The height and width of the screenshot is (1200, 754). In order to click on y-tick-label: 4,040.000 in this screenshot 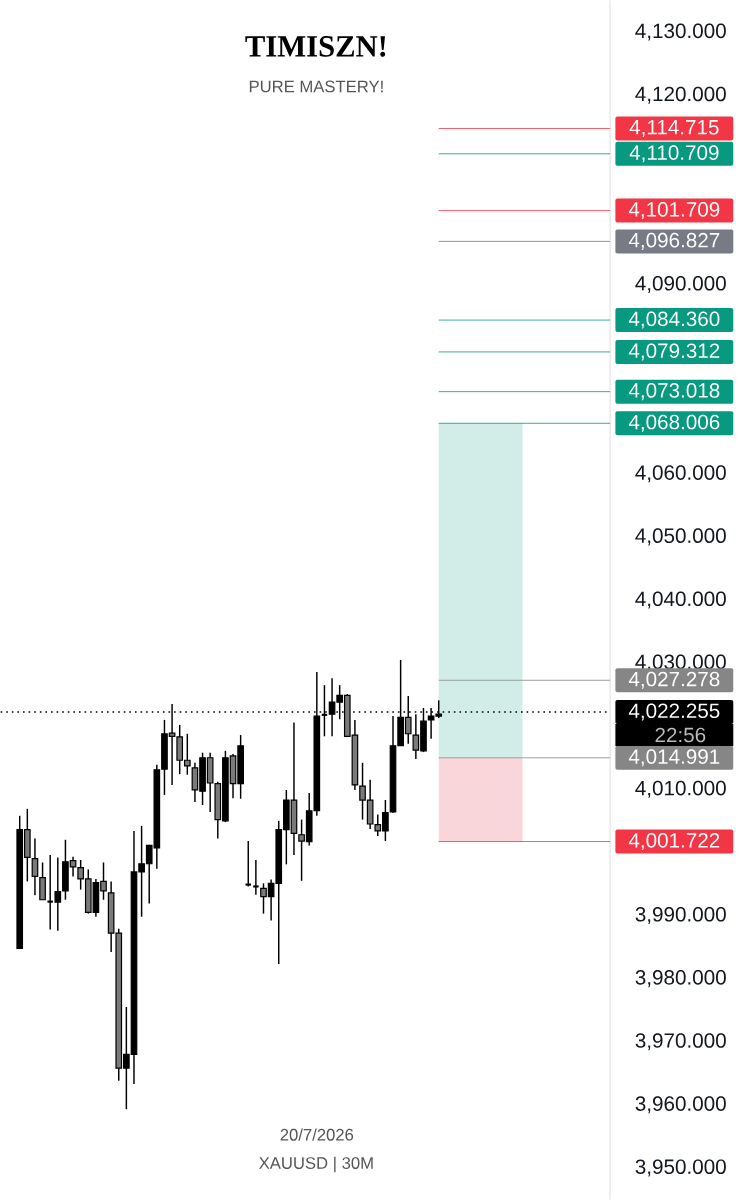, I will do `click(680, 600)`.